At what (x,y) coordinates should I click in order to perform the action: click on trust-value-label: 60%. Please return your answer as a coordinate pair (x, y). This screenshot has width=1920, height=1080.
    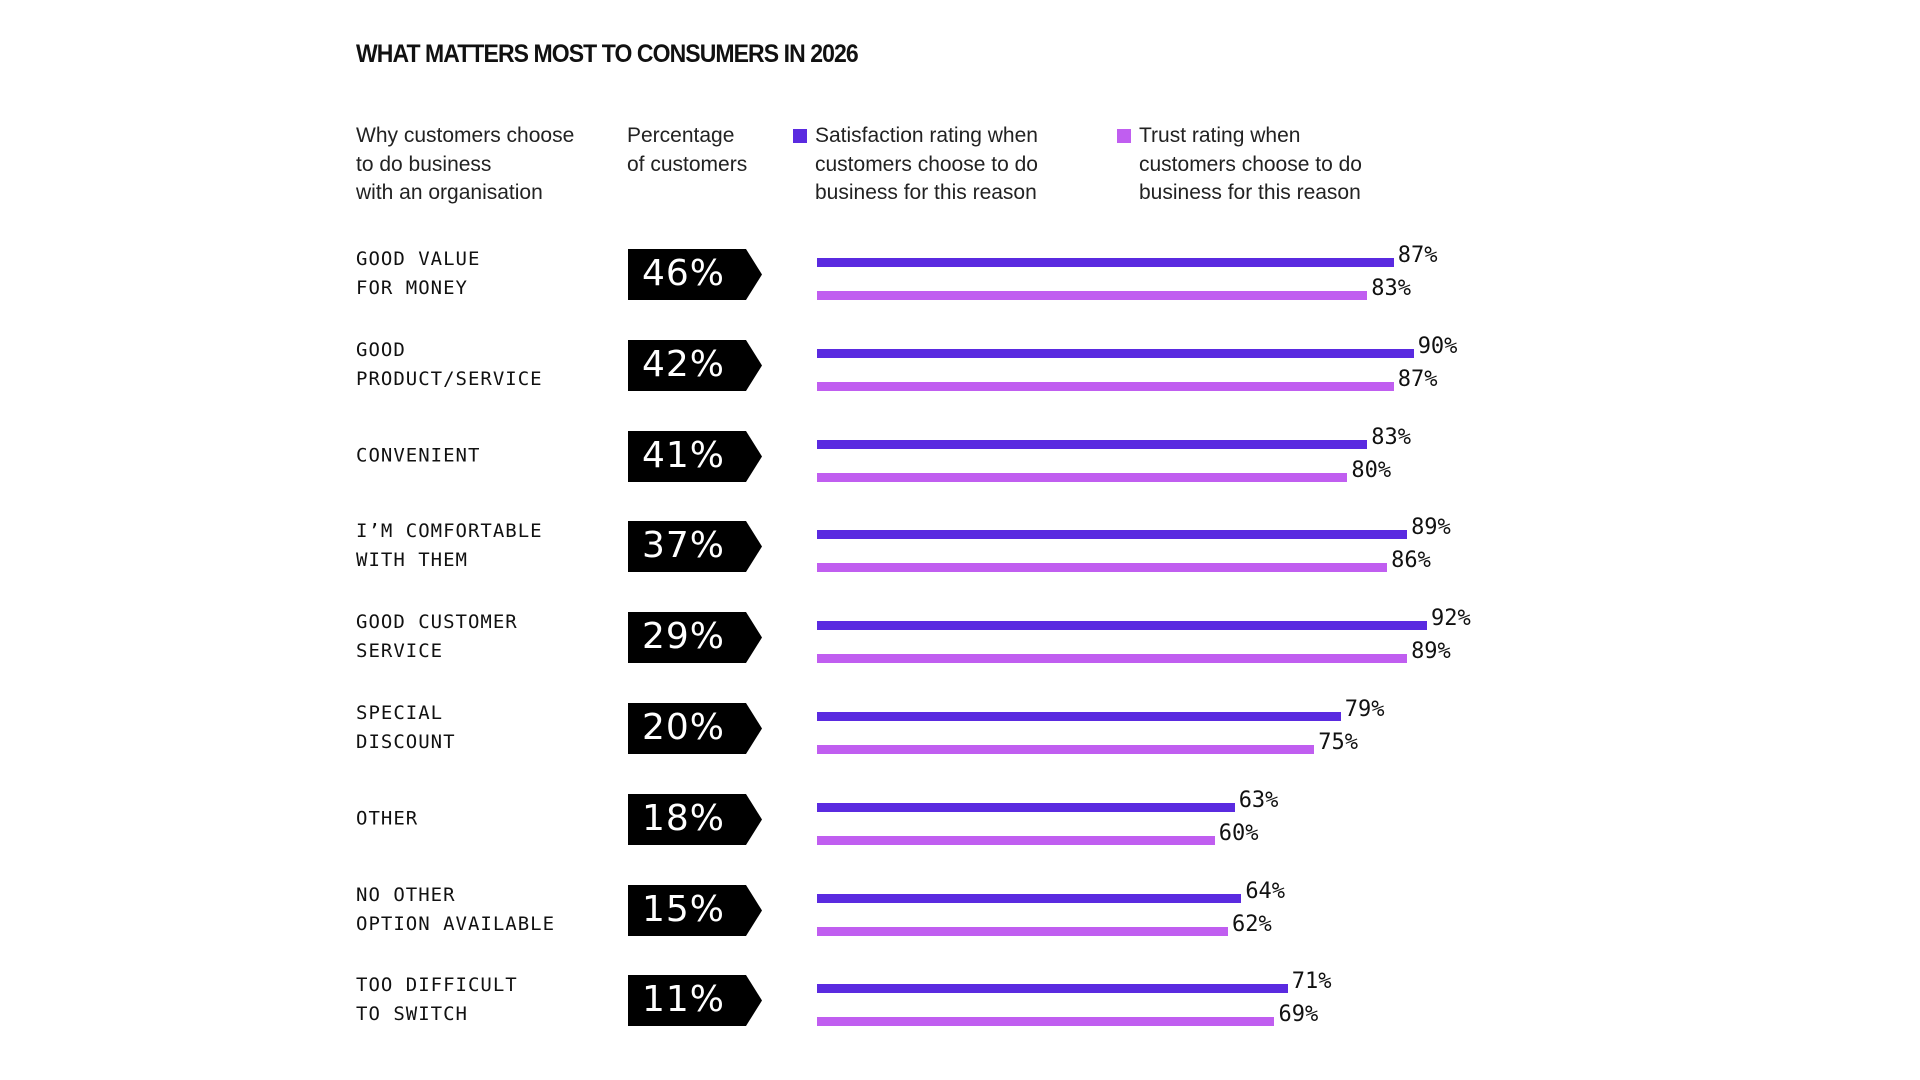
    Looking at the image, I should click on (1238, 833).